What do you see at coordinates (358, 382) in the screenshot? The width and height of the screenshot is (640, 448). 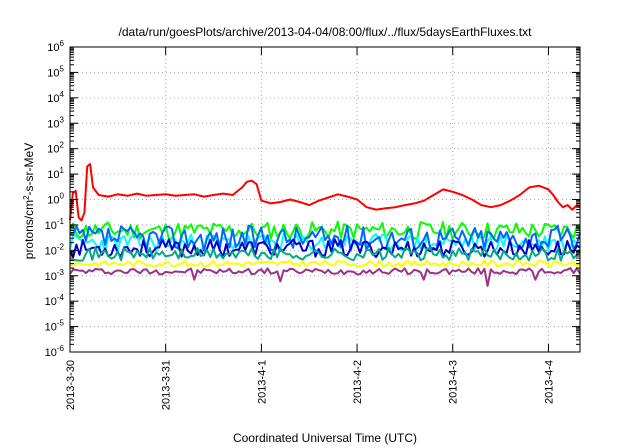 I see `x-tick-label: 2013-4-2` at bounding box center [358, 382].